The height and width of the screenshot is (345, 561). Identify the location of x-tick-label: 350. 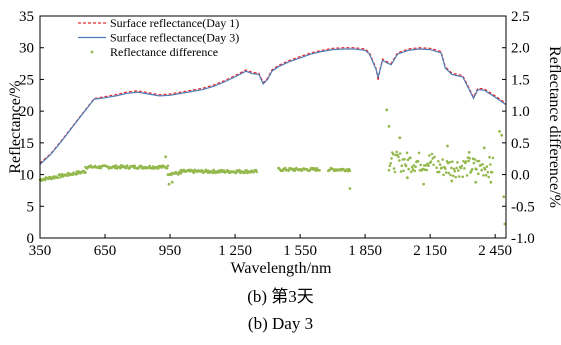
(40, 251).